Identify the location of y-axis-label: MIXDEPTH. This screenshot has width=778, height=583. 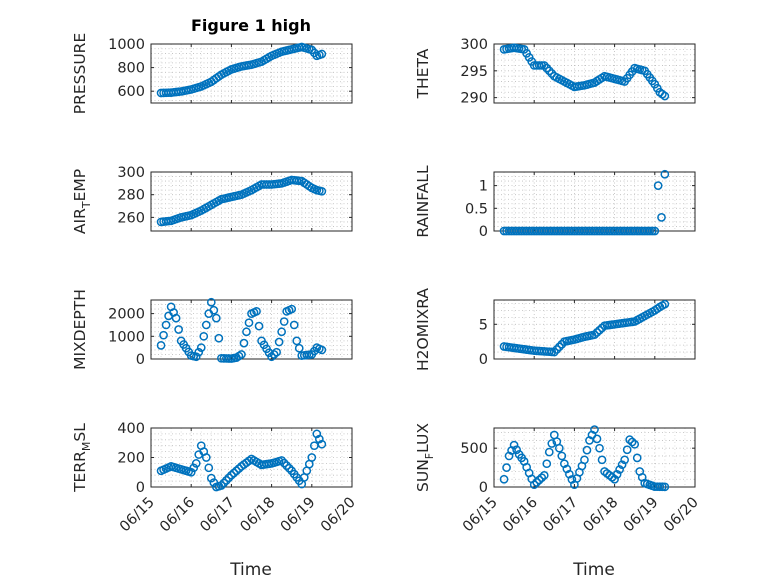
(80, 329).